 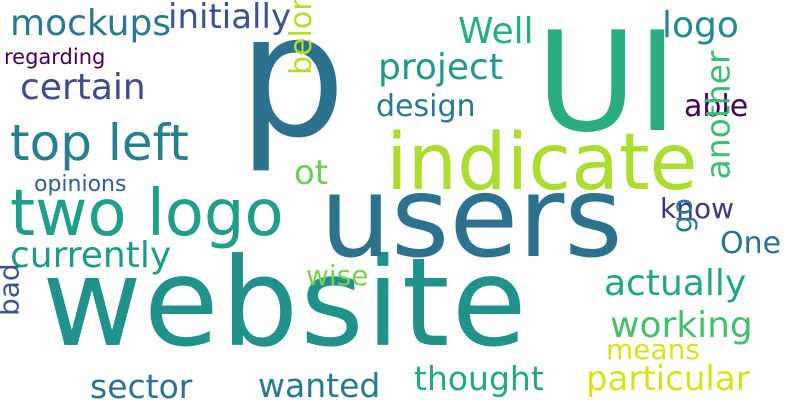 I want to click on word-regarding: regarding, so click(x=55, y=57).